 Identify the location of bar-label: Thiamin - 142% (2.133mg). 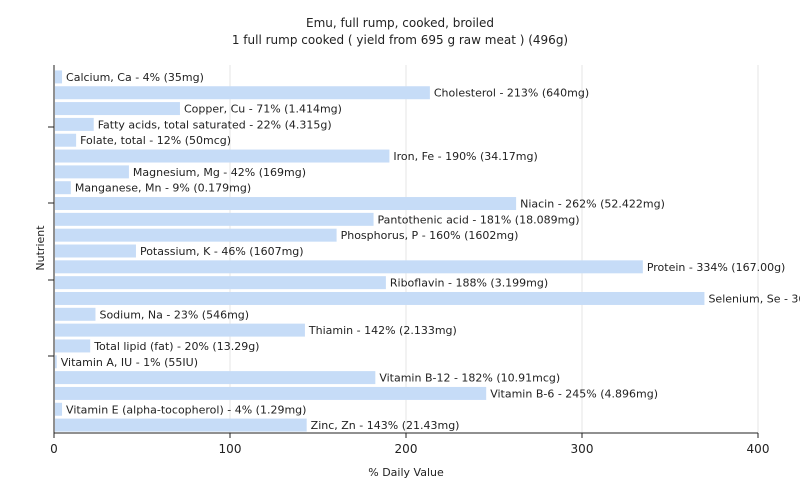
(382, 330).